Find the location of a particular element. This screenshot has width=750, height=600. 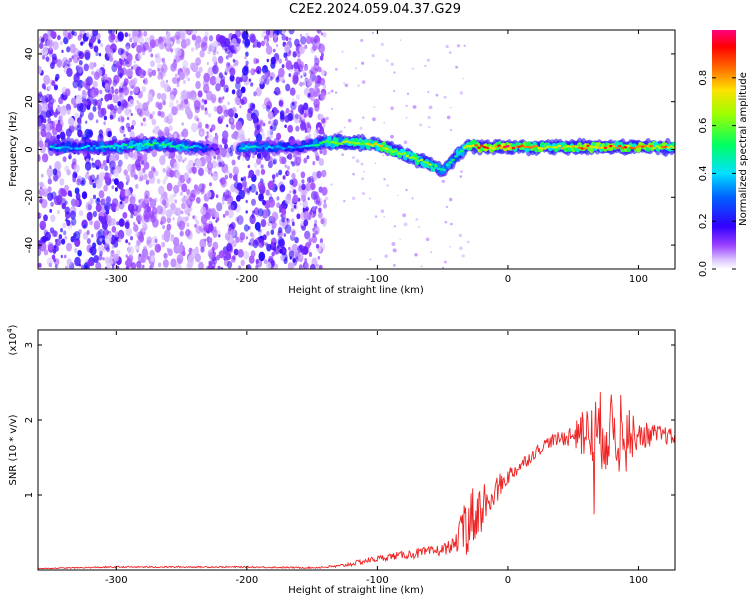

snr-y-multiplier-exp: 4 is located at coordinates (10, 330).